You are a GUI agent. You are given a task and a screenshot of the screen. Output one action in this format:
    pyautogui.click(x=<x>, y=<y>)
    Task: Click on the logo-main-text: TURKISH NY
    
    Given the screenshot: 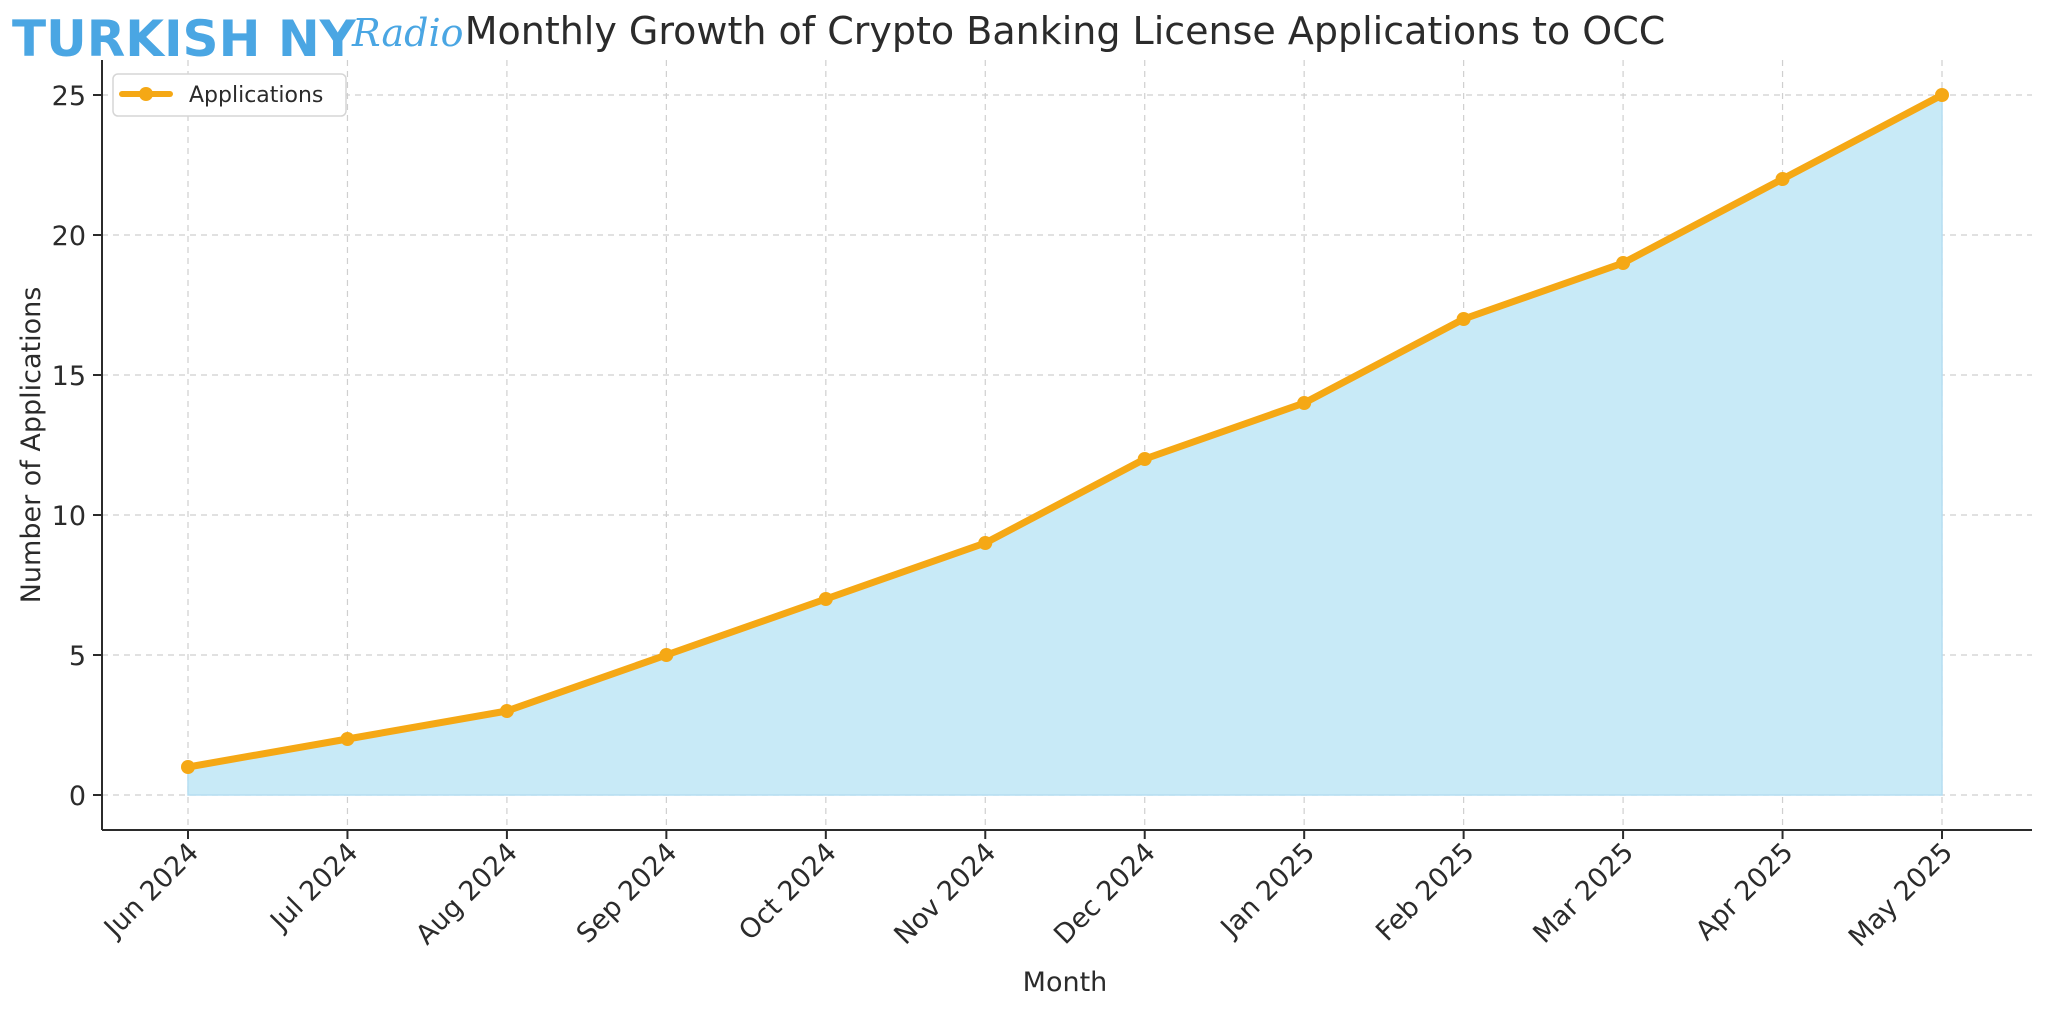 What is the action you would take?
    pyautogui.click(x=184, y=39)
    